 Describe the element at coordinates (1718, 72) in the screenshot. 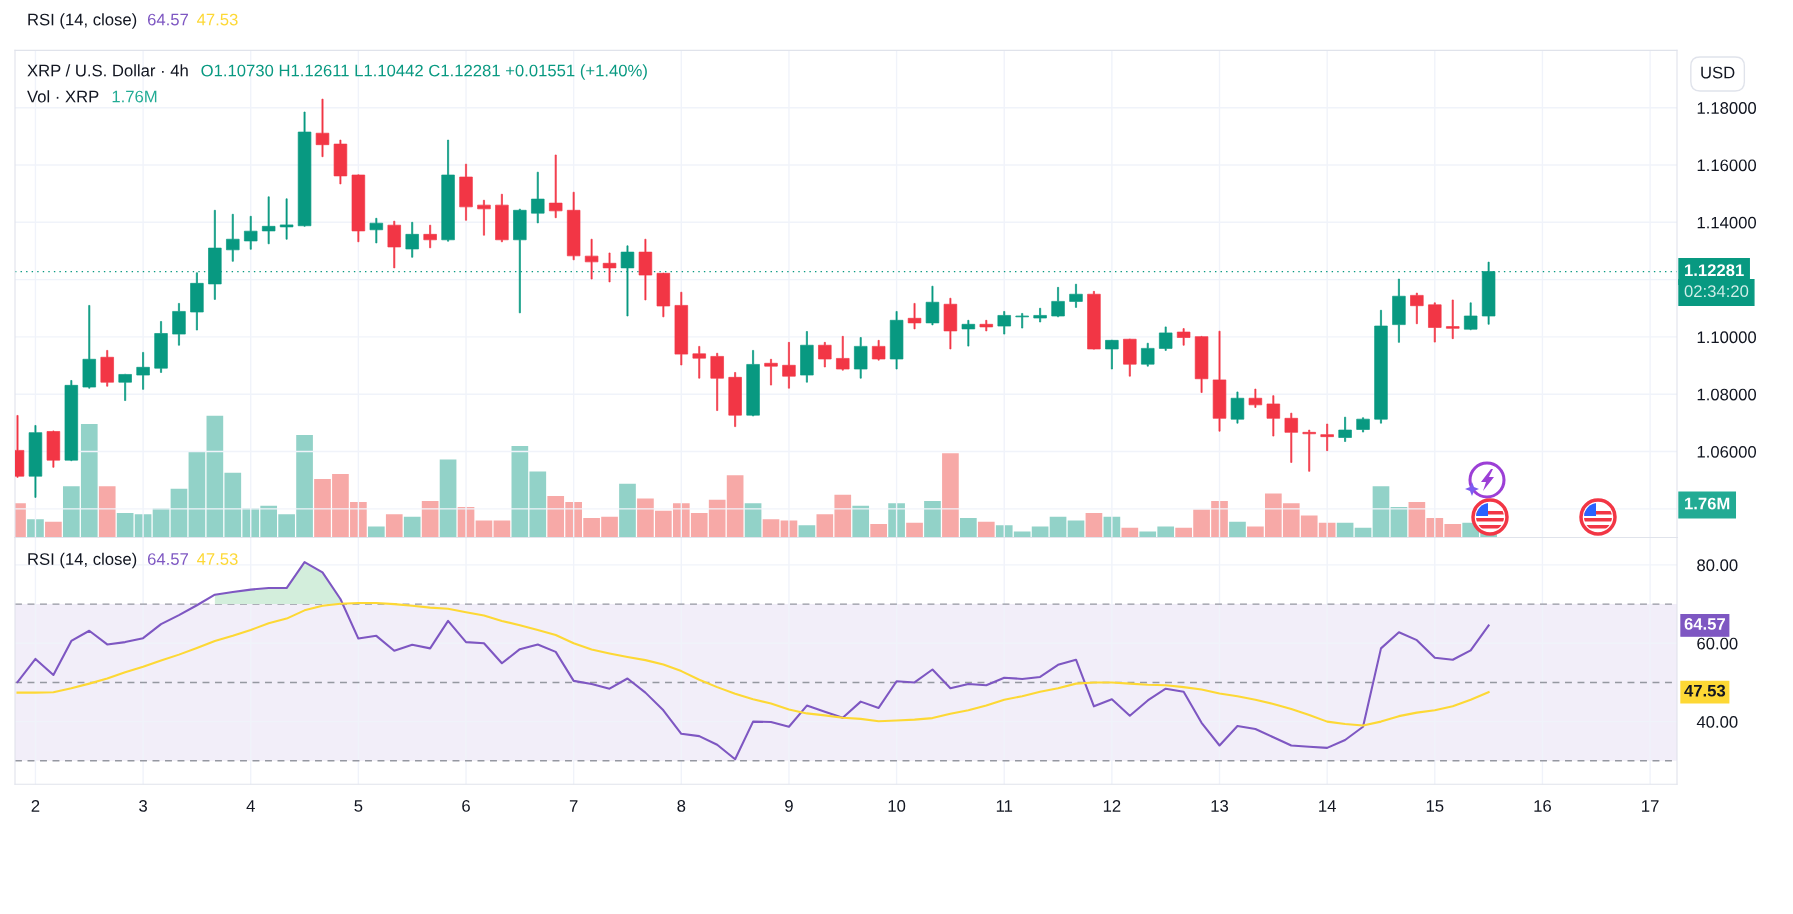

I see `text: USD` at that location.